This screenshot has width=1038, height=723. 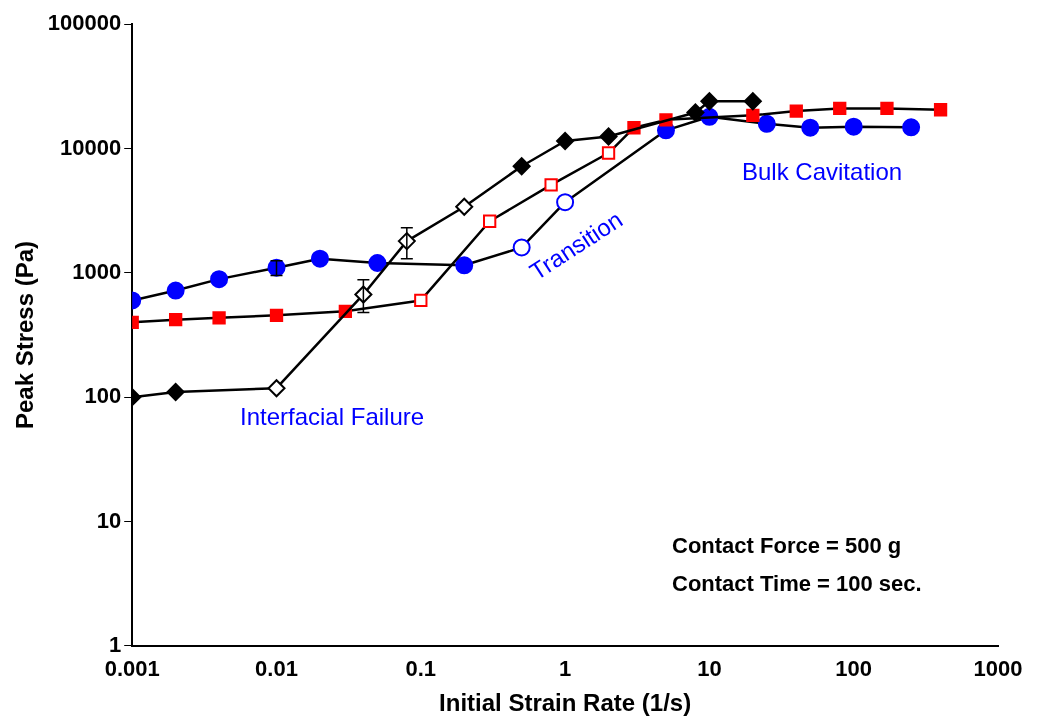 I want to click on y-tick-label: 1000, so click(x=97, y=271).